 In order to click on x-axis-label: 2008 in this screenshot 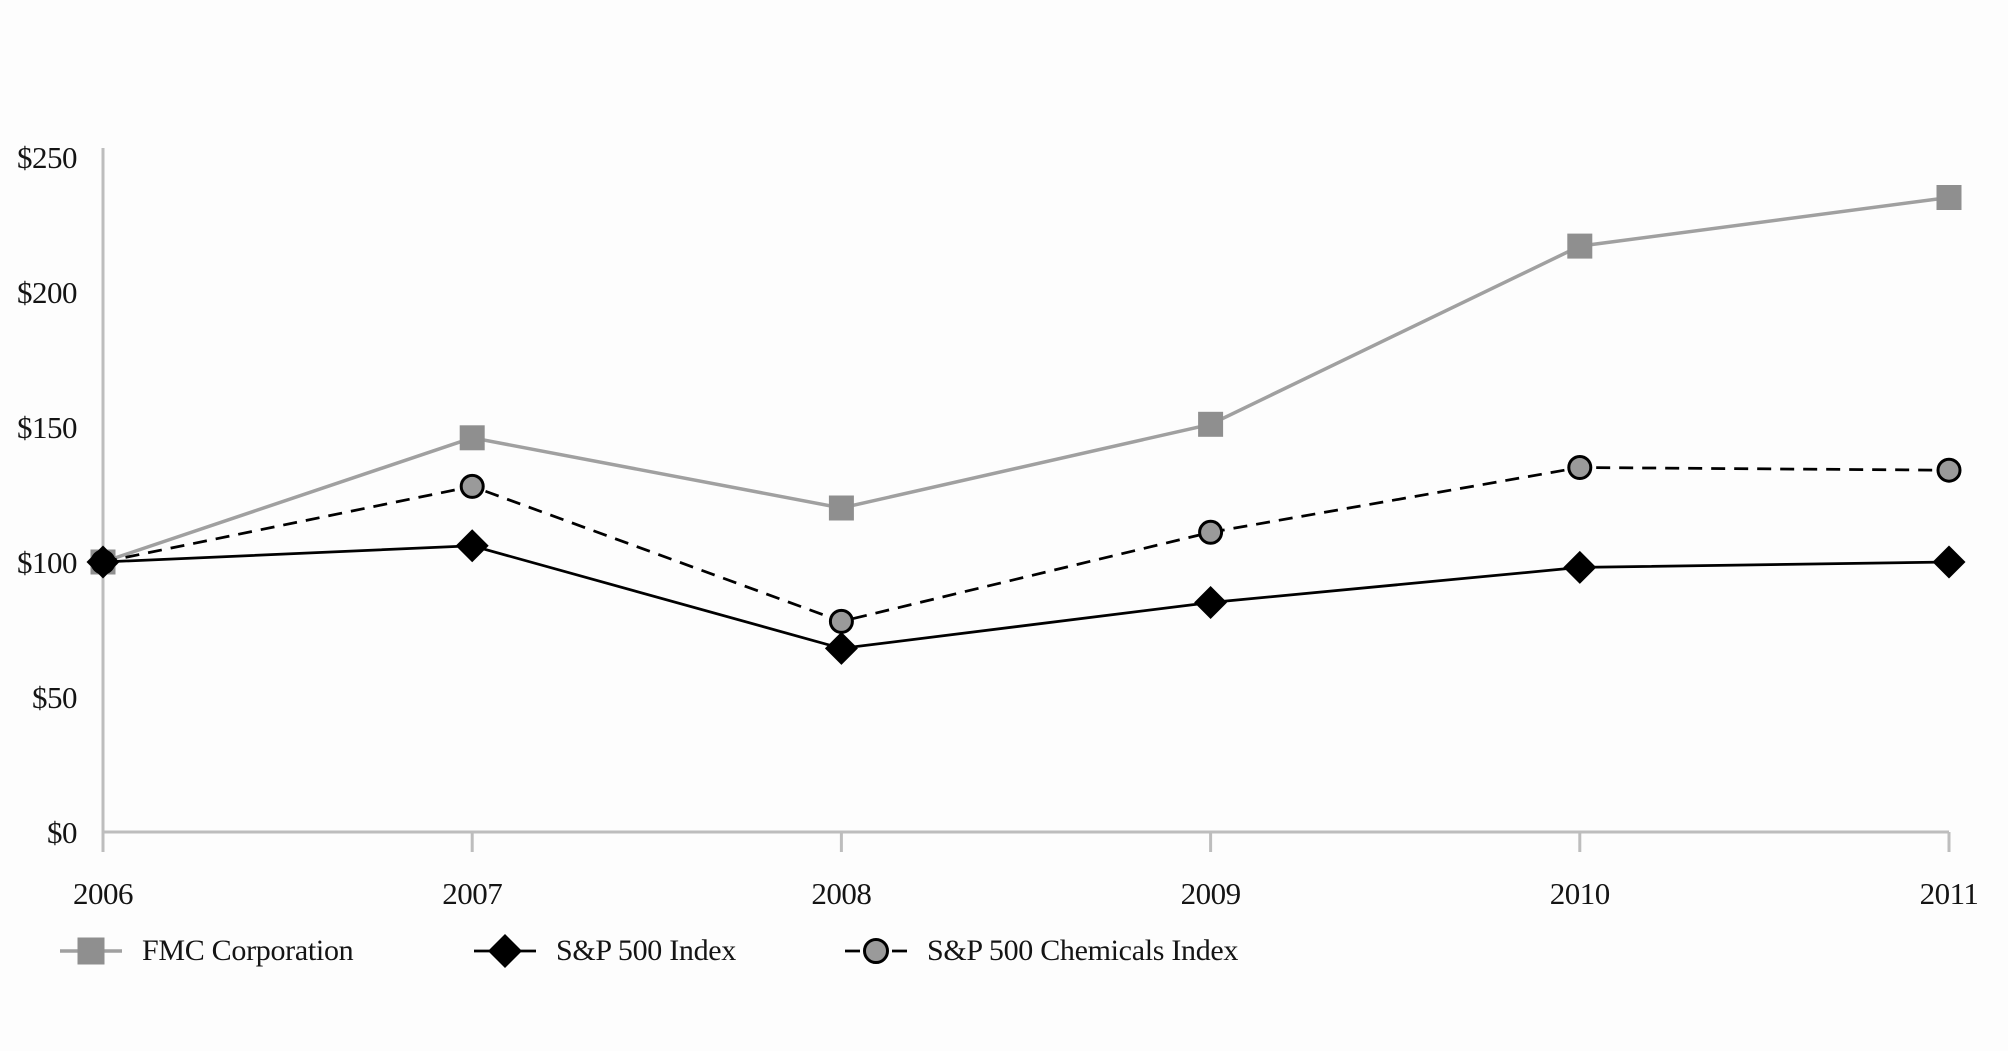, I will do `click(841, 893)`.